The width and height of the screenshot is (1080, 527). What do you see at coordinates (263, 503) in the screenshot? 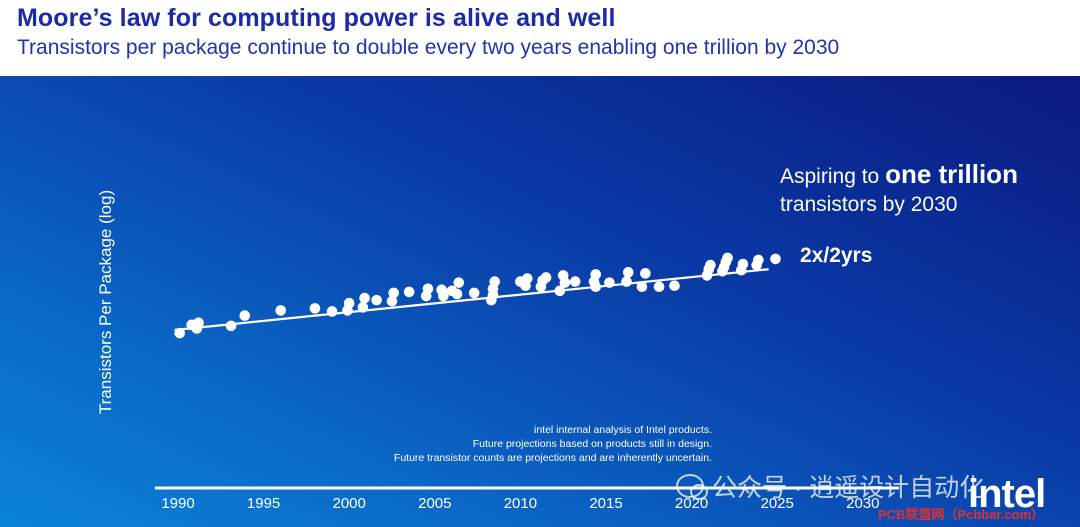
I see `x-tick-label: 1995` at bounding box center [263, 503].